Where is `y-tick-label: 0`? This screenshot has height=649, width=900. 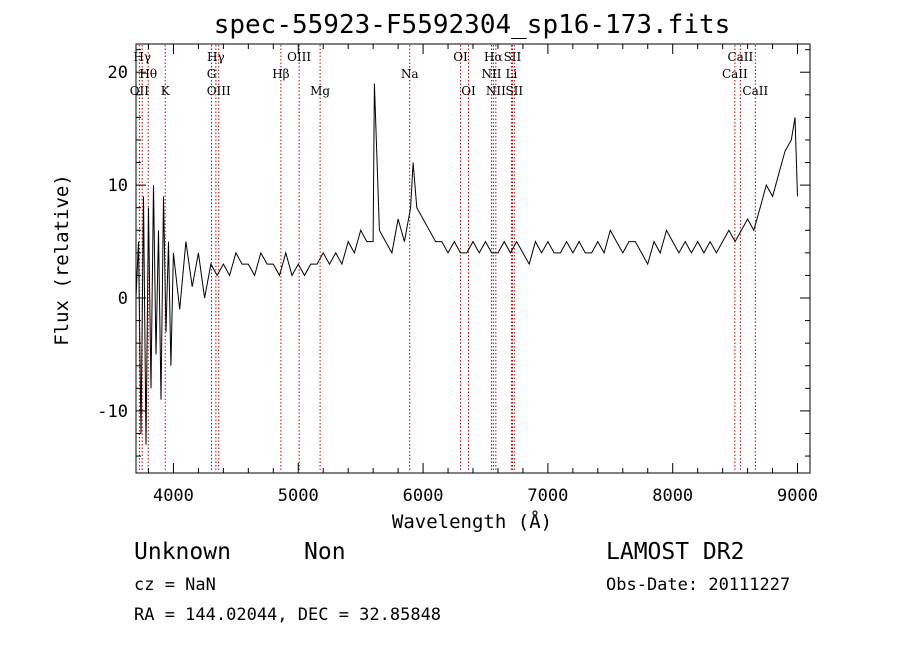 y-tick-label: 0 is located at coordinates (123, 299).